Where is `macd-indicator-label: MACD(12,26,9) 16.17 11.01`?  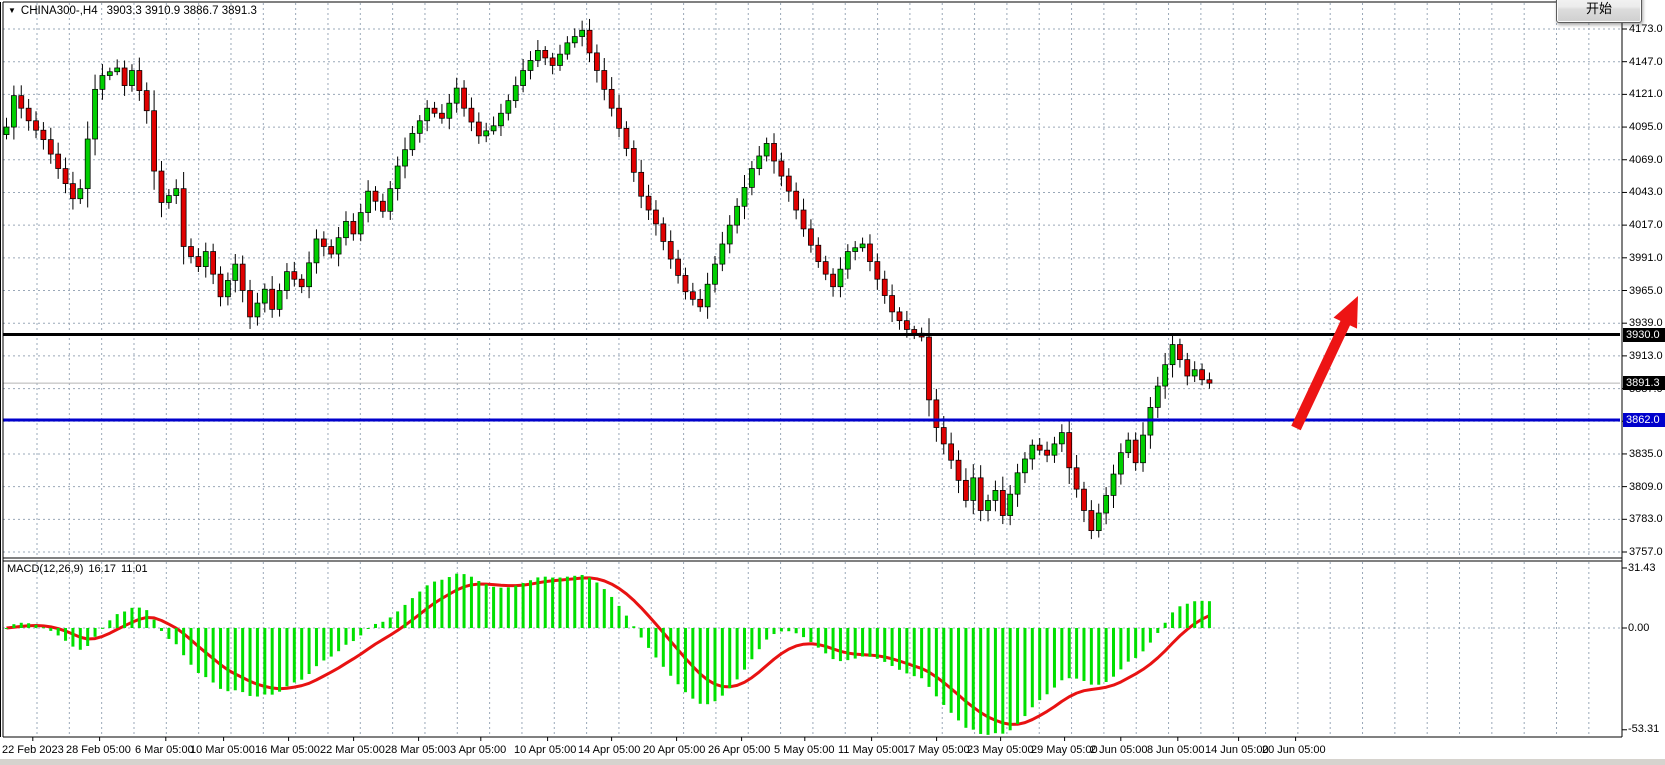
macd-indicator-label: MACD(12,26,9) 16.17 11.01 is located at coordinates (80, 569).